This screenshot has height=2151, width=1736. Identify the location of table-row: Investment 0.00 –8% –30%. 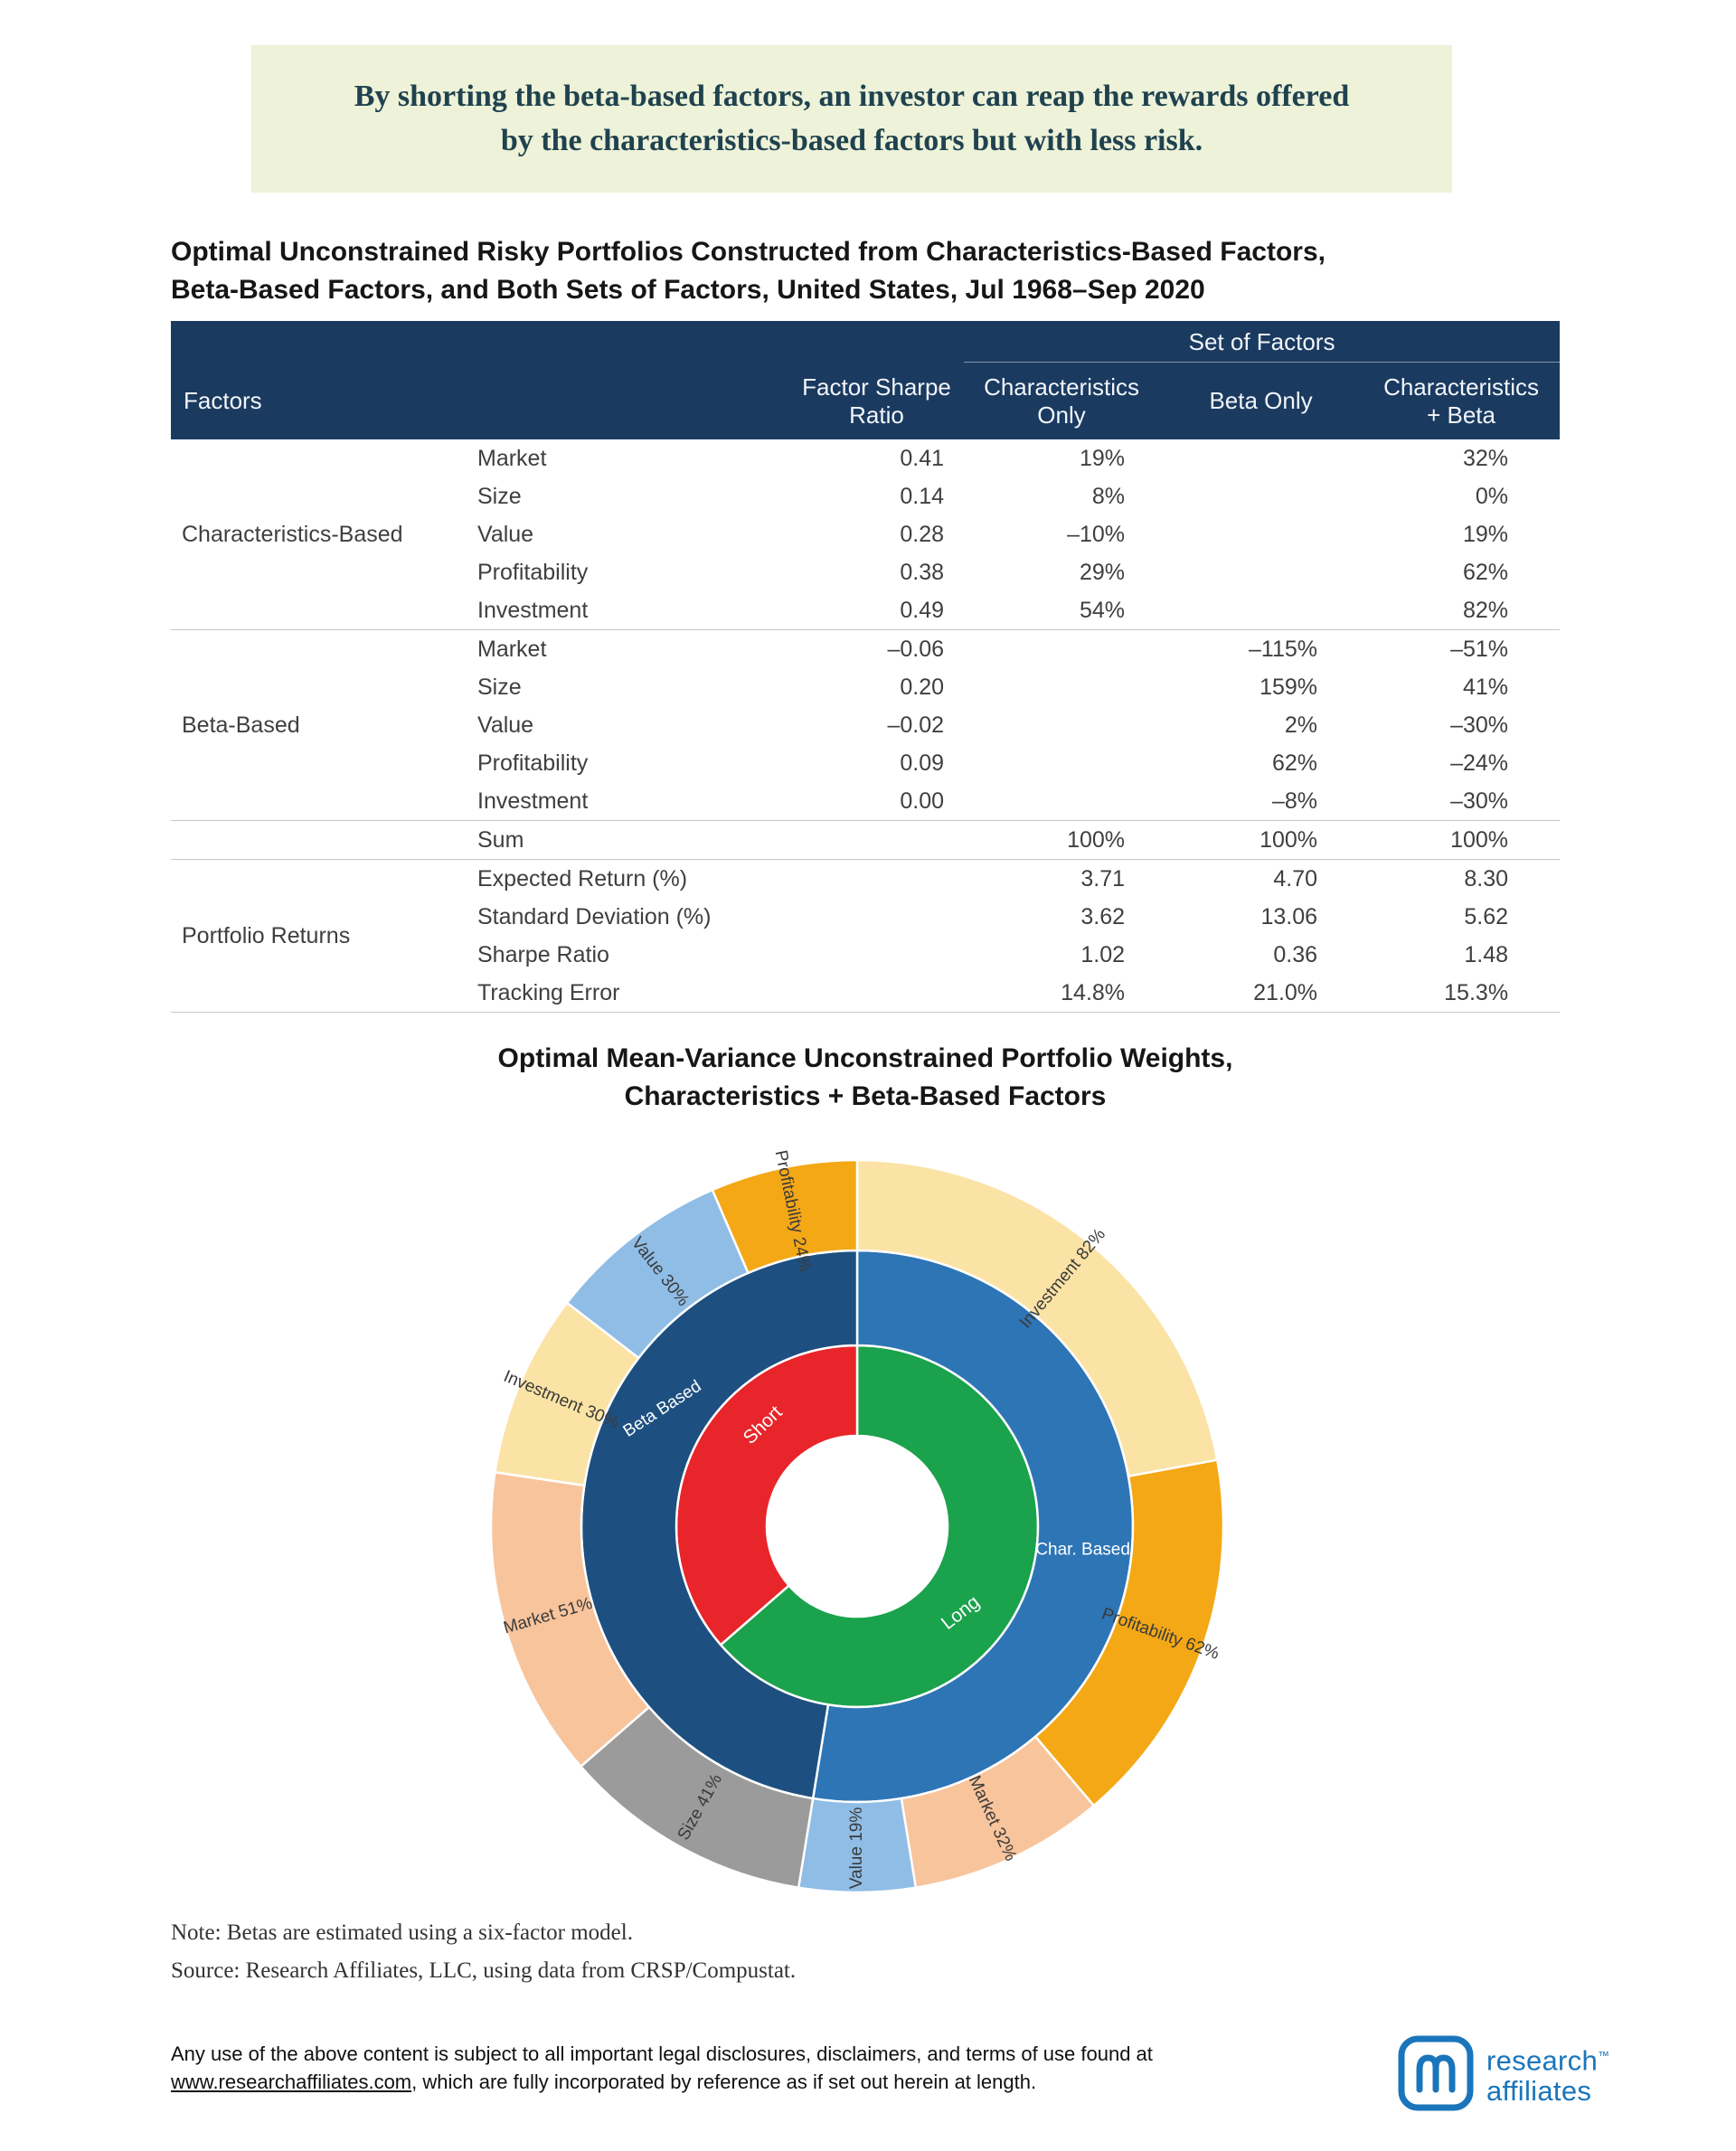
(866, 801).